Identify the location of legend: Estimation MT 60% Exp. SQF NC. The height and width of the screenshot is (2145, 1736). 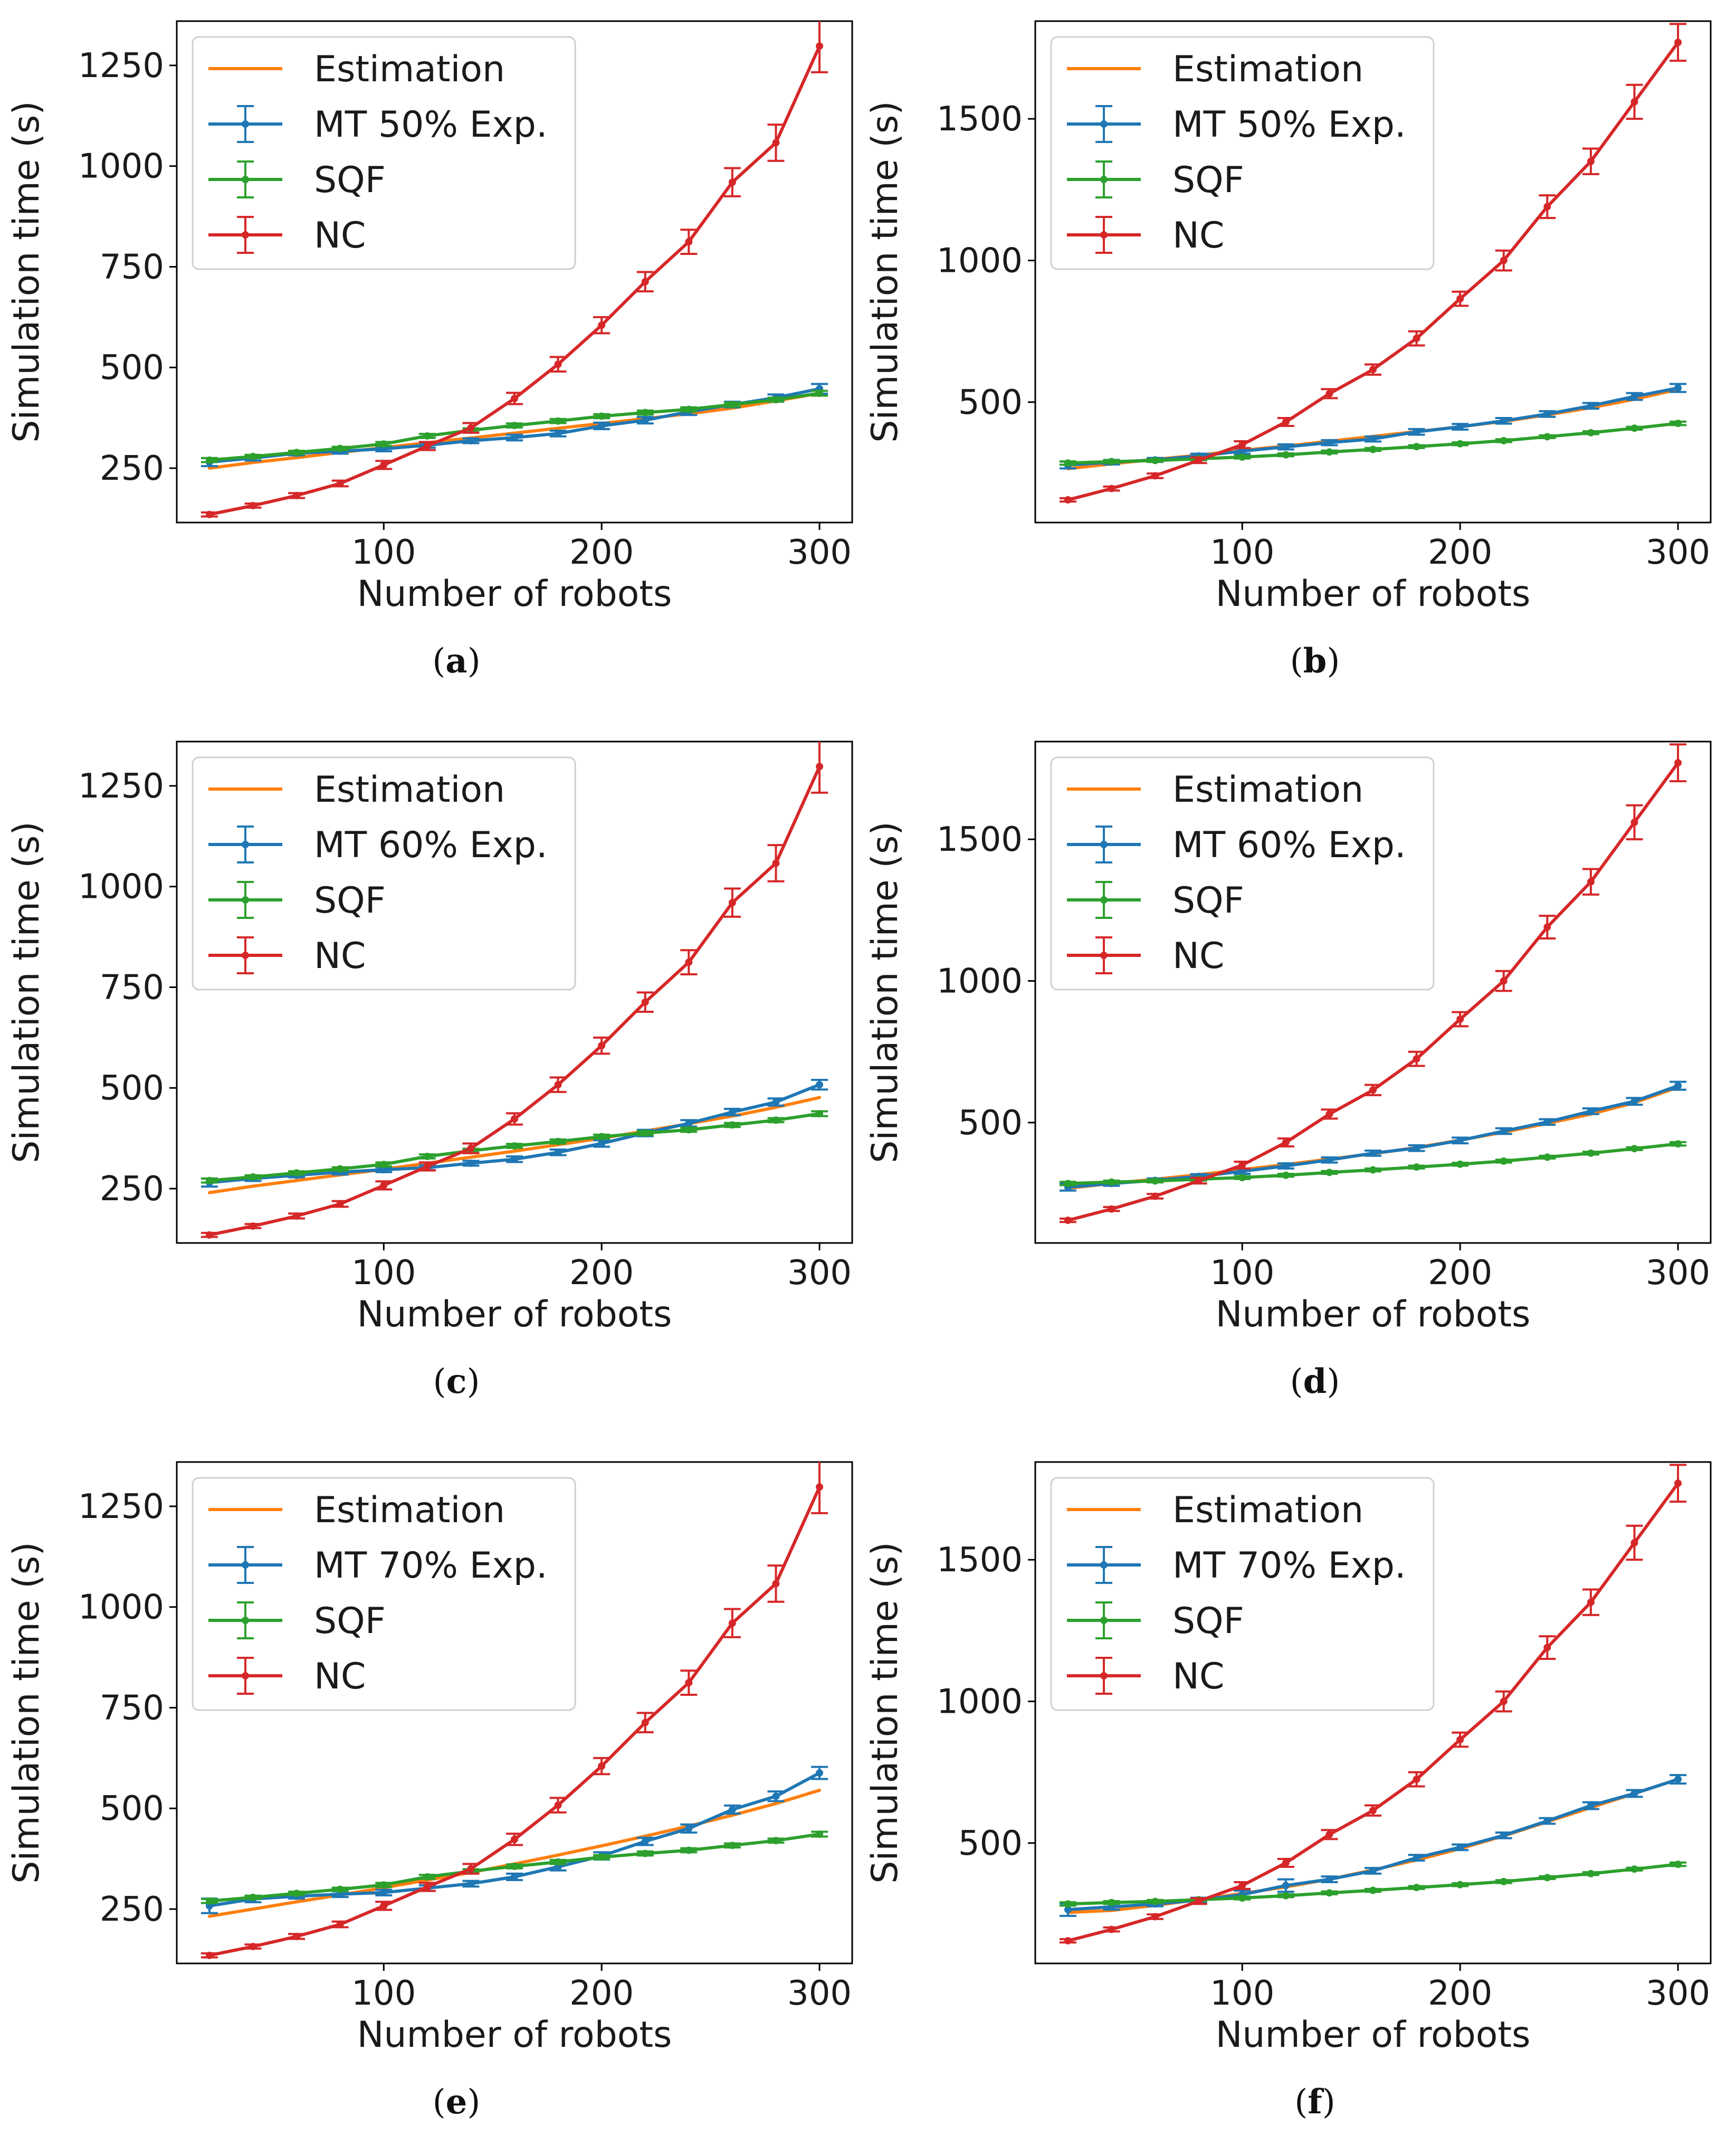
(384, 873).